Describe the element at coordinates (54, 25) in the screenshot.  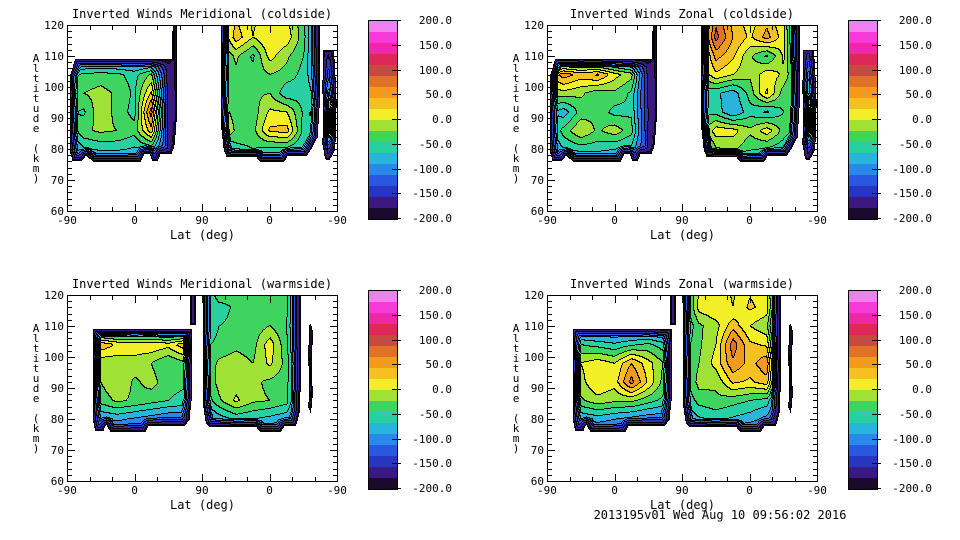
I see `y-tick-label: 120` at that location.